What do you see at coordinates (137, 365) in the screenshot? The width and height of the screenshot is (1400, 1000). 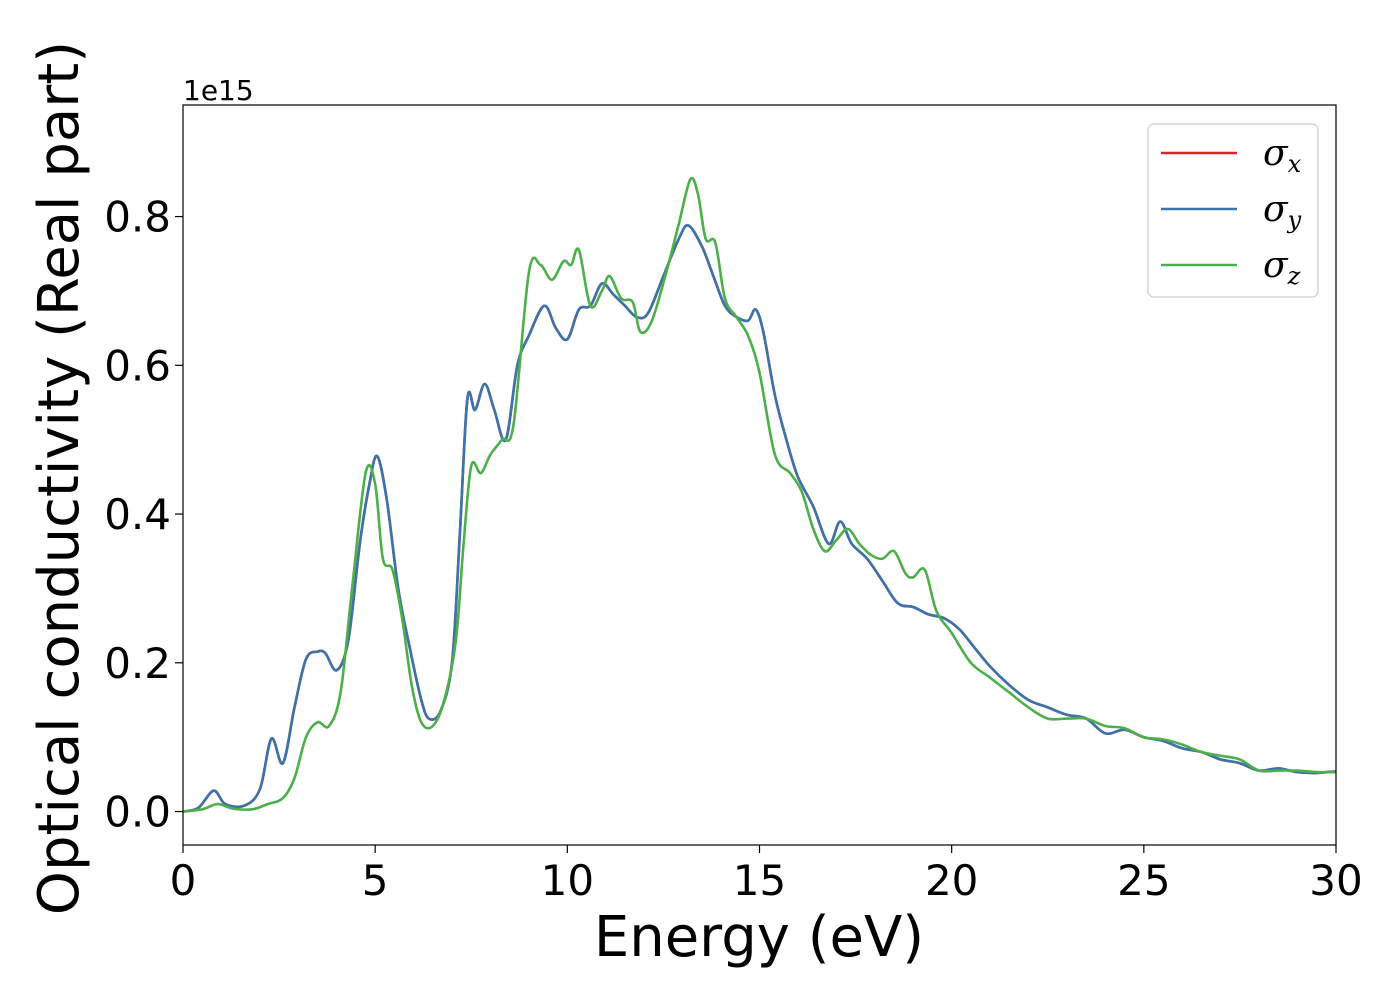 I see `y-tick-label: 0.6` at bounding box center [137, 365].